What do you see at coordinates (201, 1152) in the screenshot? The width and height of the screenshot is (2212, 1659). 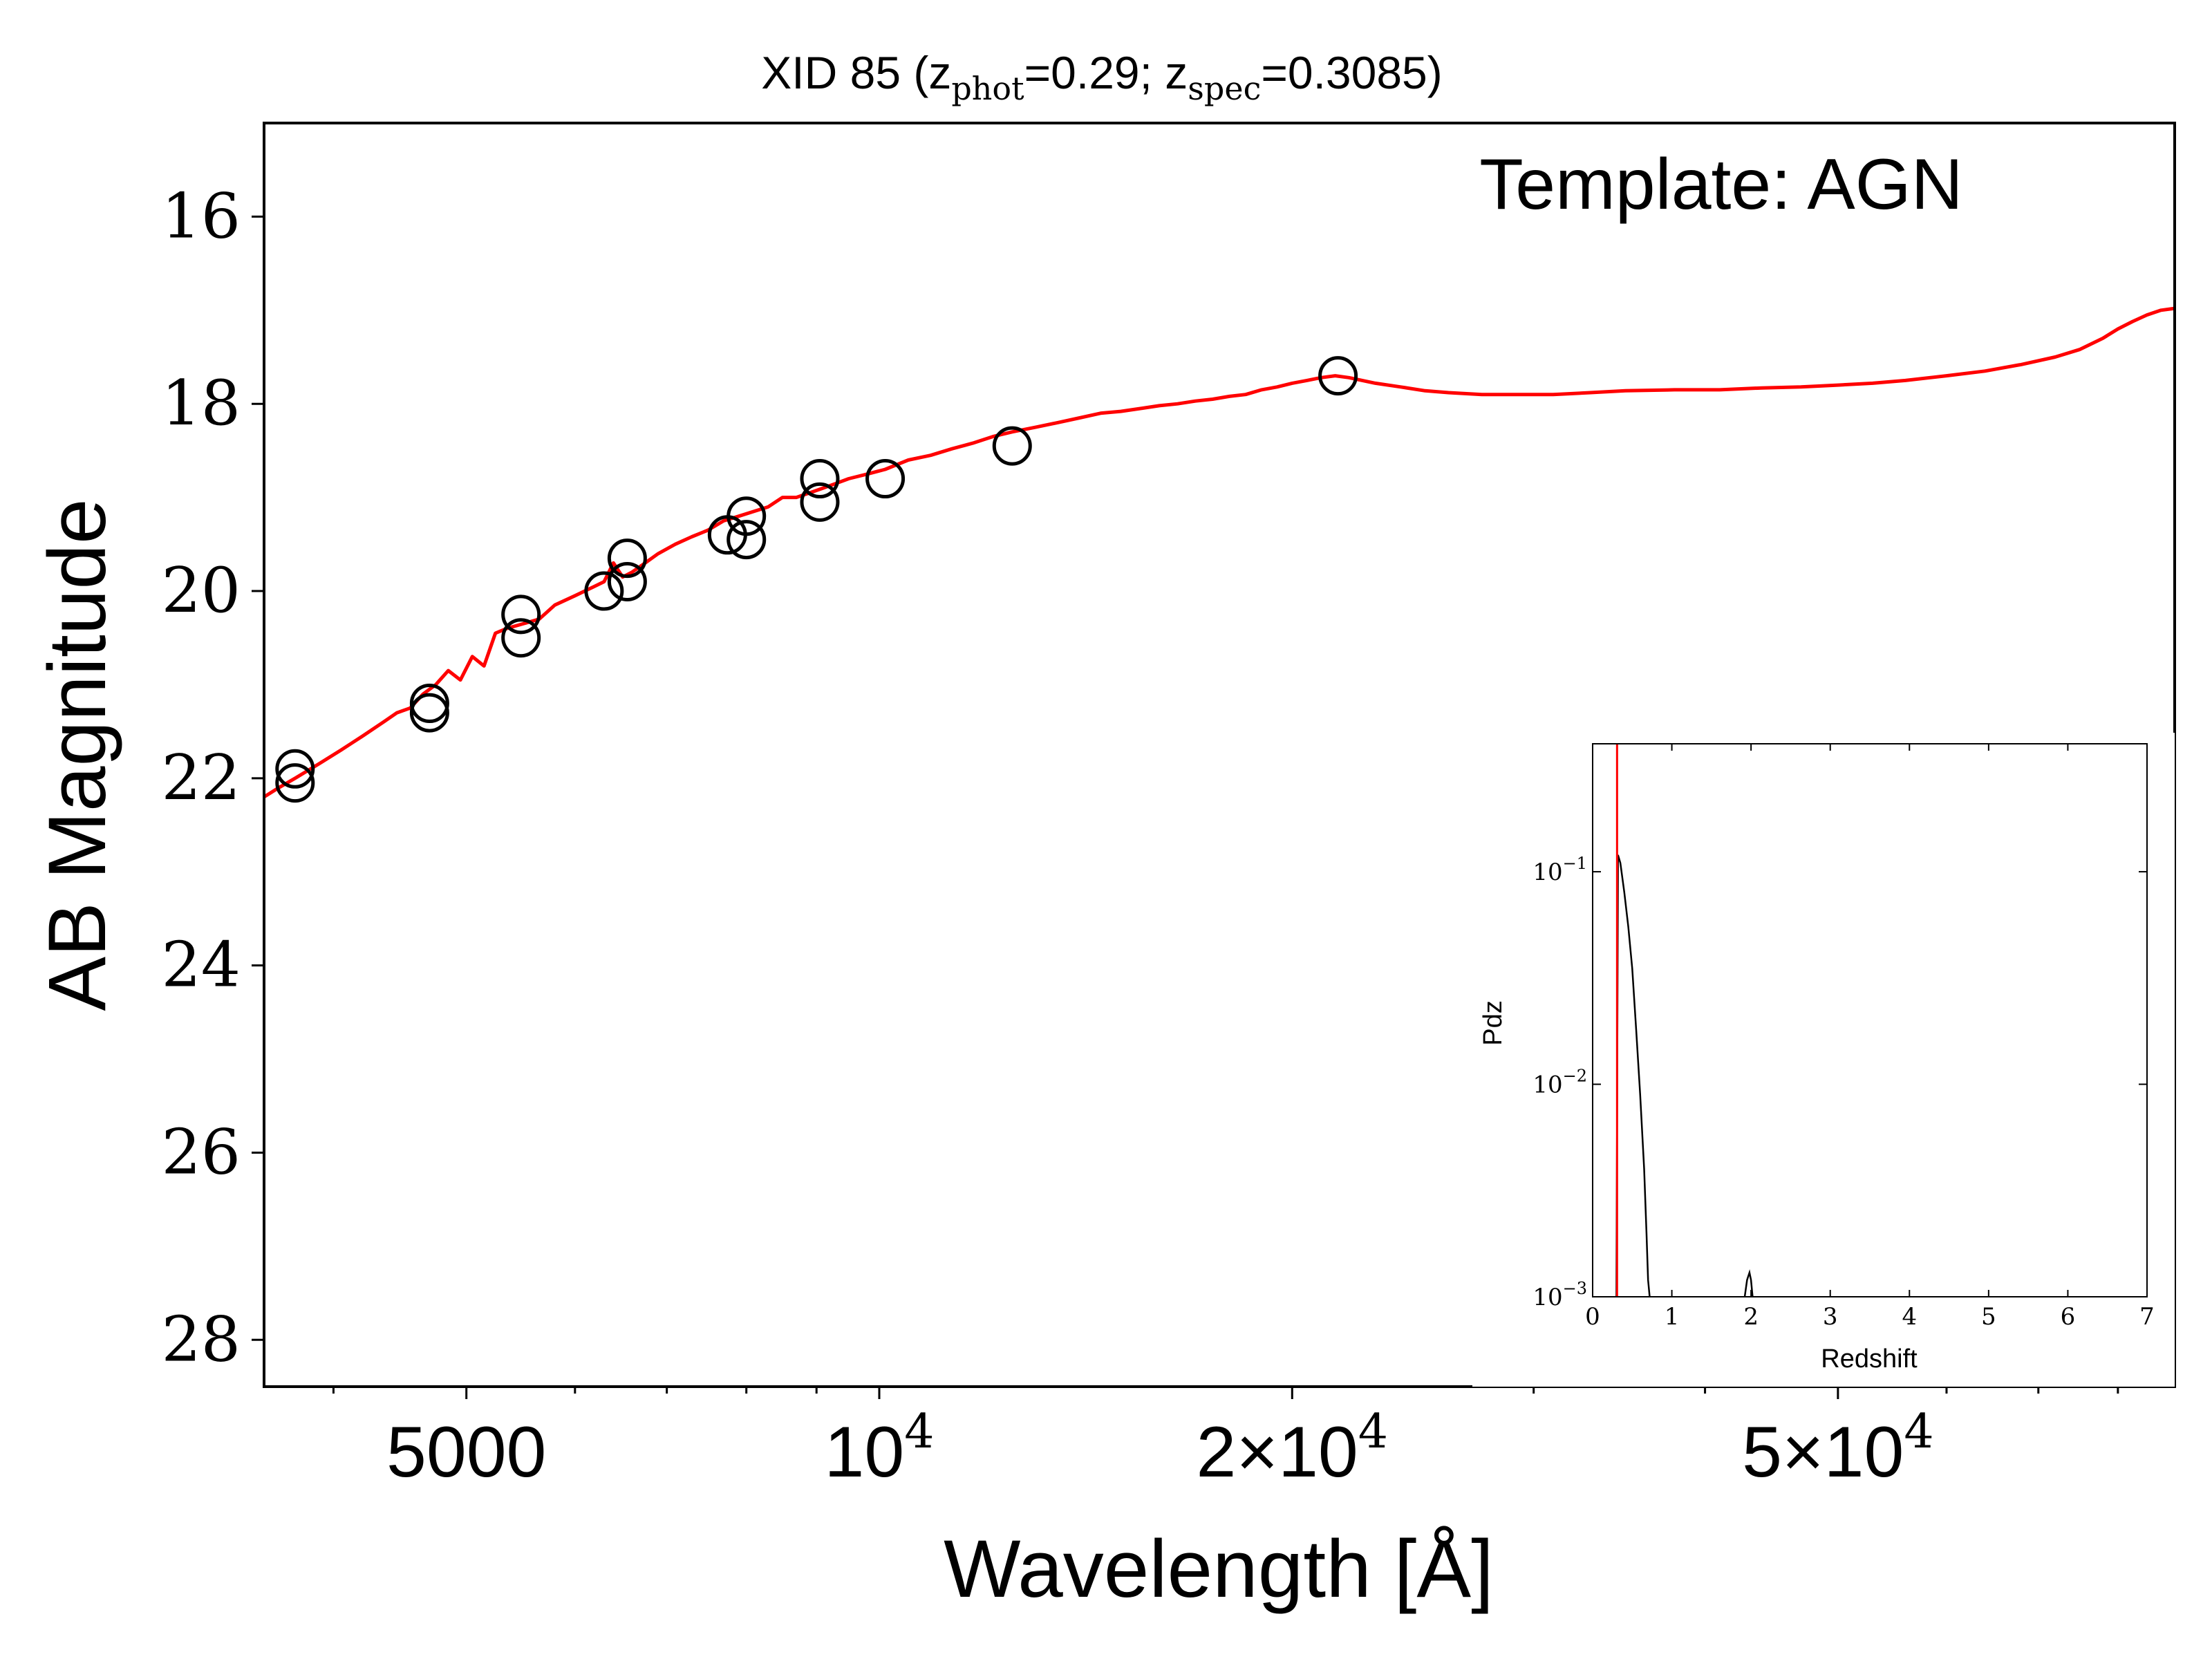 I see `y-tick-label: 26` at bounding box center [201, 1152].